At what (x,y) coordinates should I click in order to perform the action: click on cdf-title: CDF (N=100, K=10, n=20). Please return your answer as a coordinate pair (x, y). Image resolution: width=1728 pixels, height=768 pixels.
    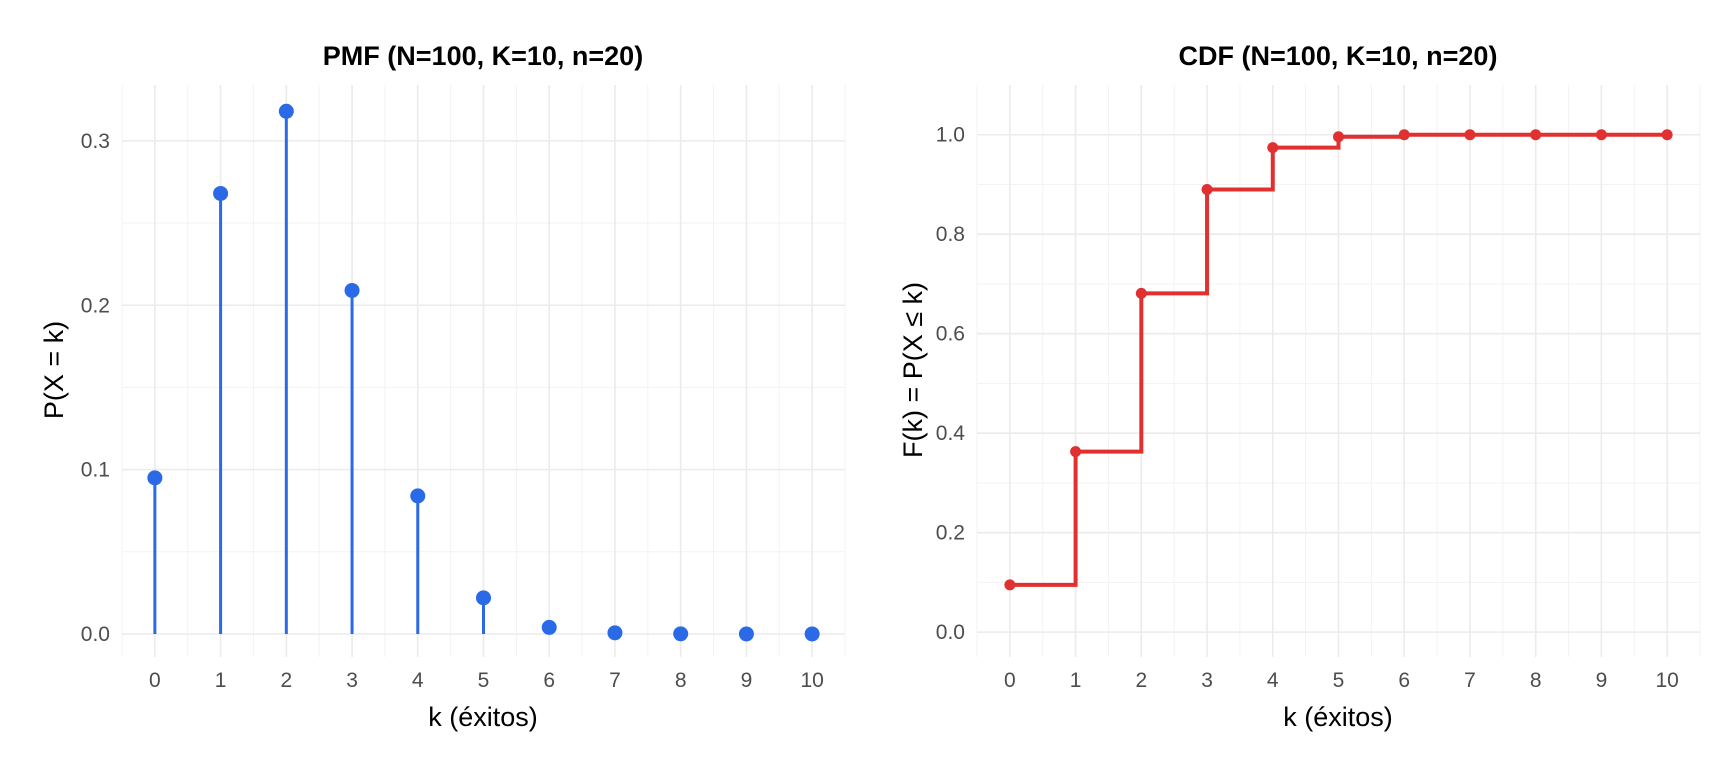
    Looking at the image, I should click on (1338, 56).